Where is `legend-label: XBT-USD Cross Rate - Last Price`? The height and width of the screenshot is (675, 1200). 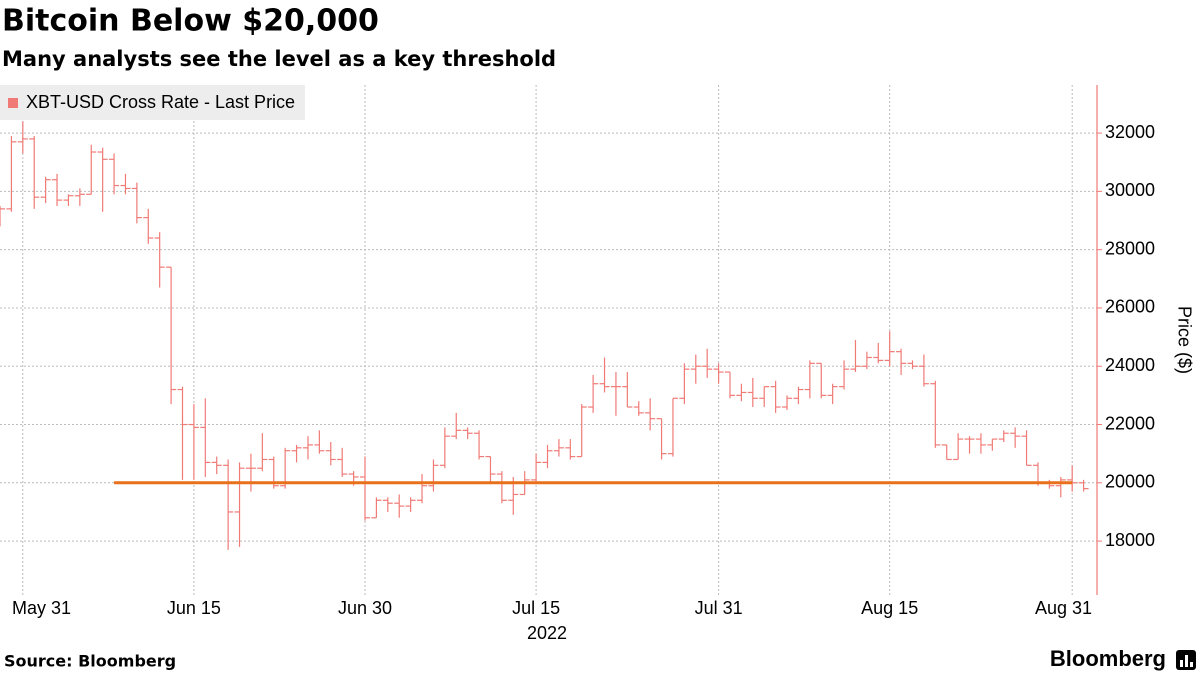
legend-label: XBT-USD Cross Rate - Last Price is located at coordinates (160, 102).